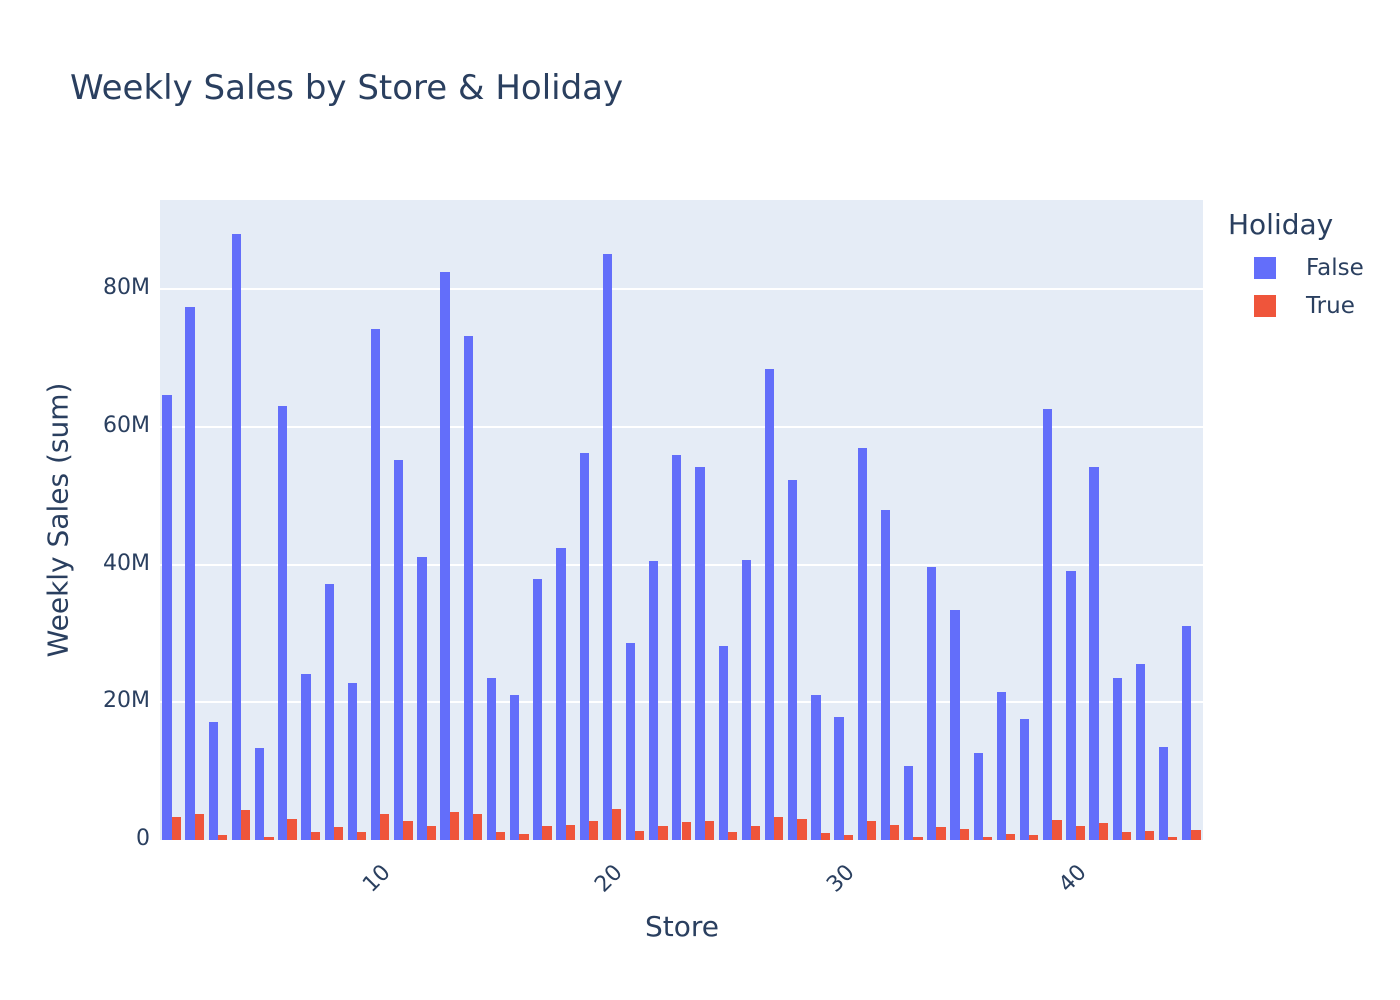  I want to click on legend-item-false: False, so click(1296, 268).